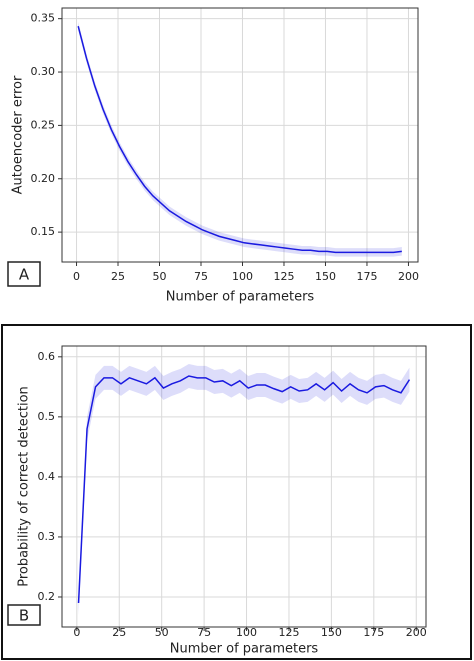  Describe the element at coordinates (43, 124) in the screenshot. I see `y-tick-label: 0.25` at that location.